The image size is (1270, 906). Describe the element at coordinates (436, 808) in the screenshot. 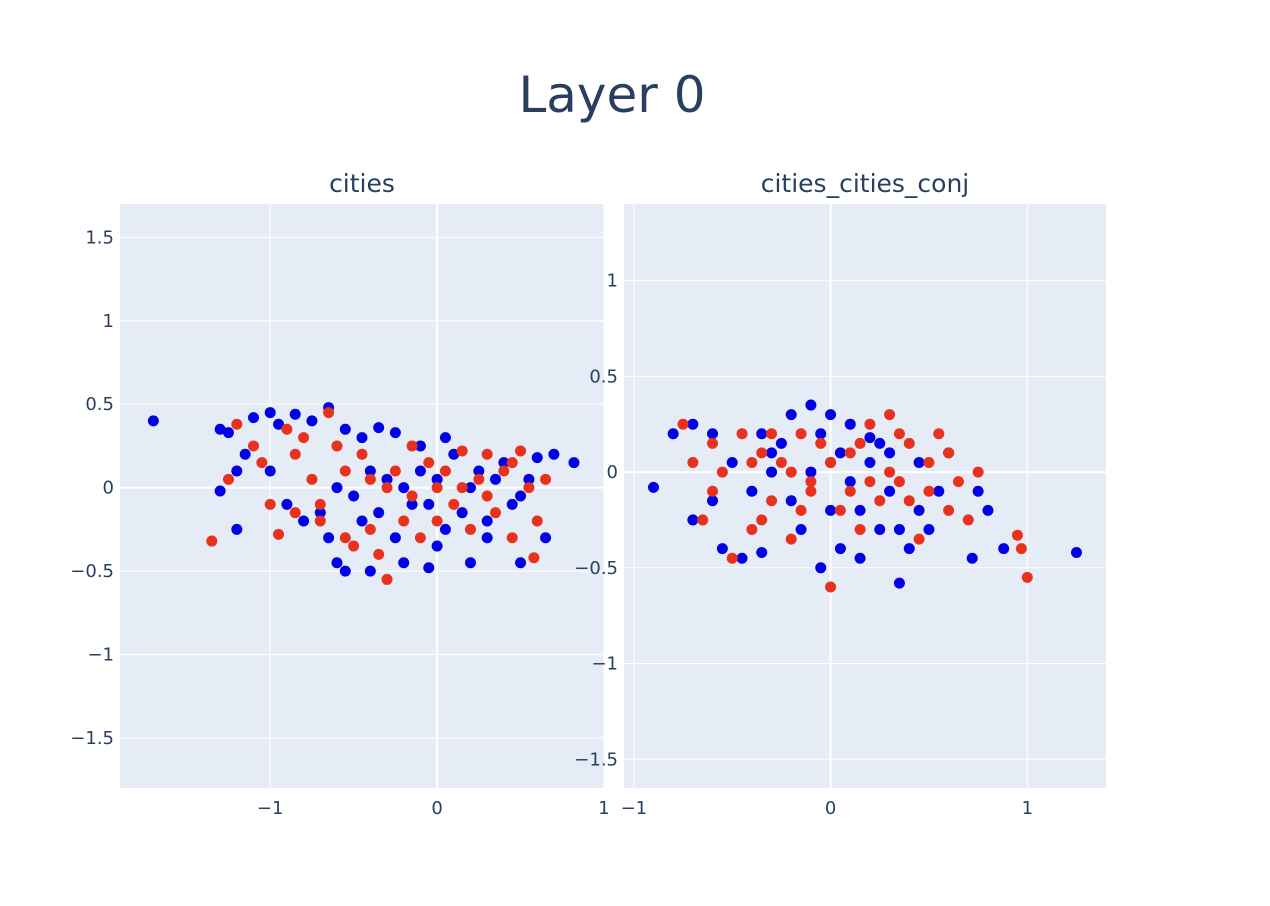

I see `x-tick-label: 0` at that location.